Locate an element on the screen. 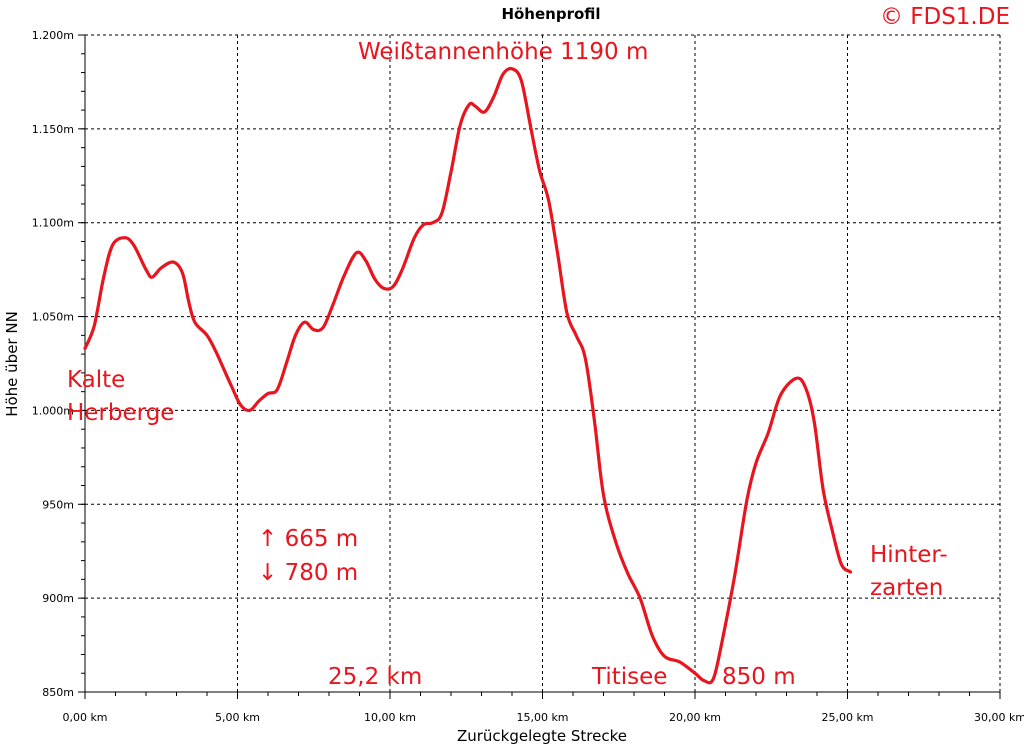 This screenshot has width=1024, height=746. x-tick-label: 10,00 km is located at coordinates (390, 717).